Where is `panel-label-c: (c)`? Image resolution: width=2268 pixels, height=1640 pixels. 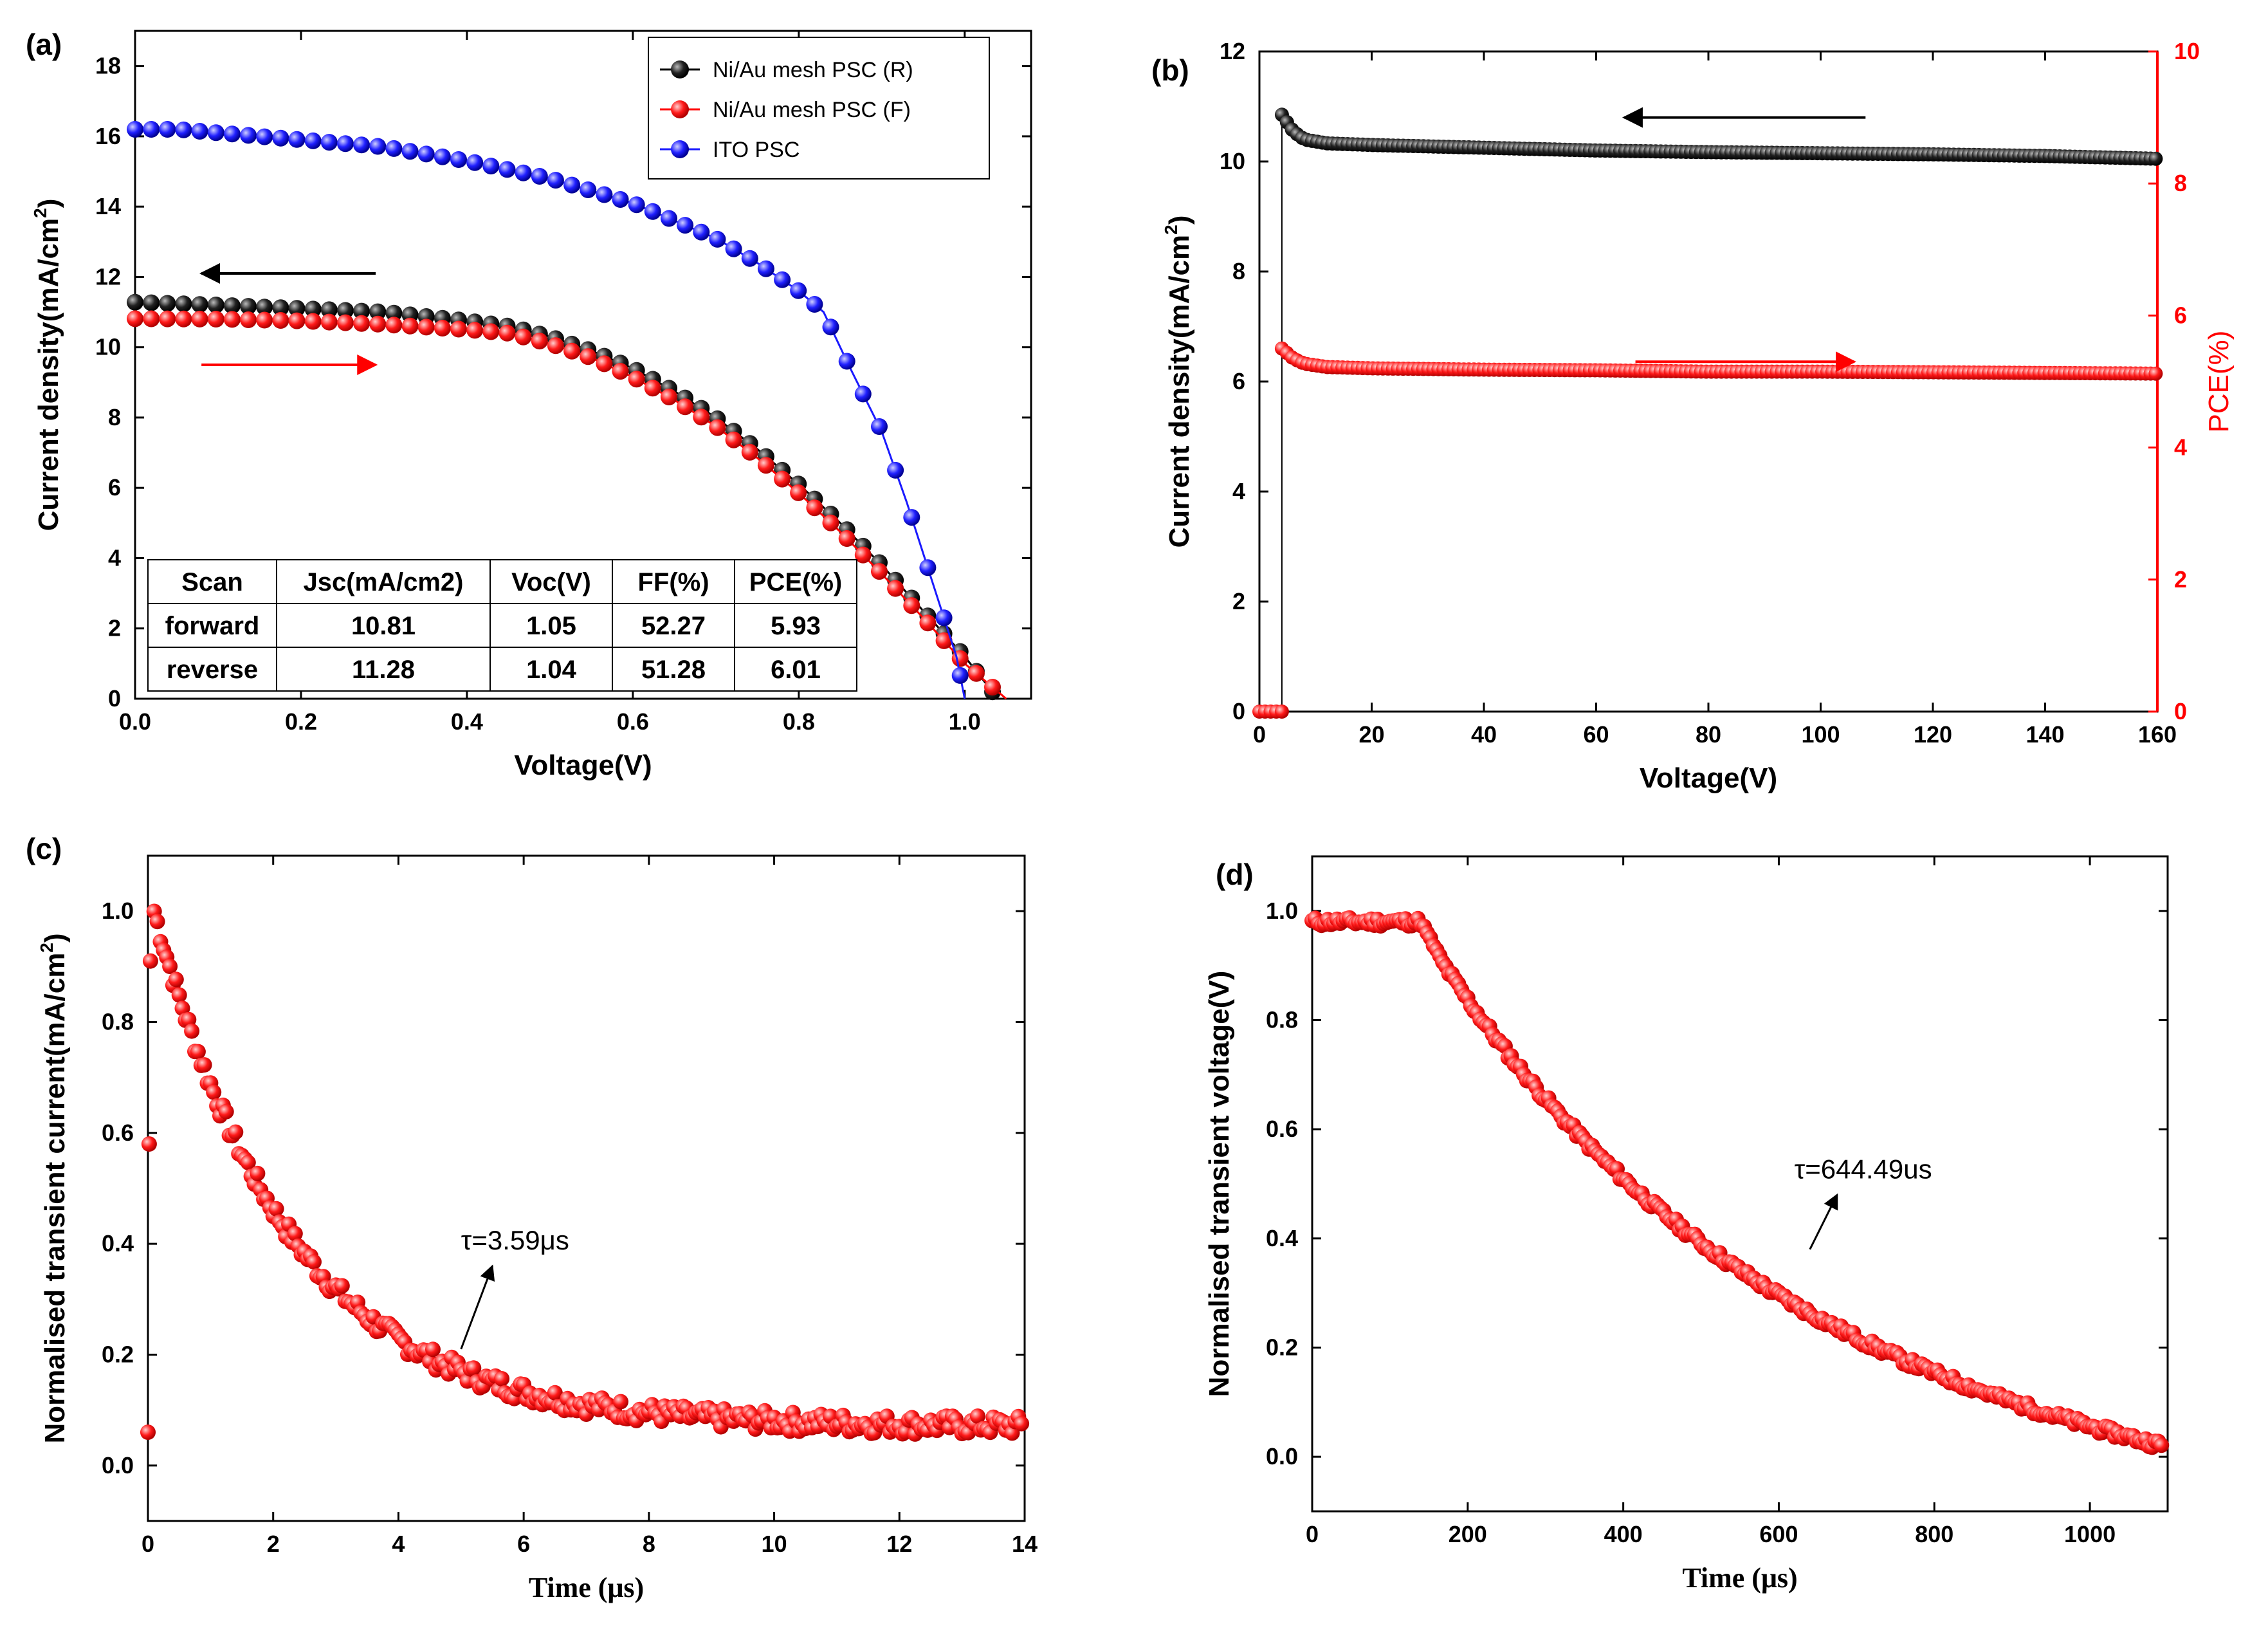 panel-label-c: (c) is located at coordinates (44, 848).